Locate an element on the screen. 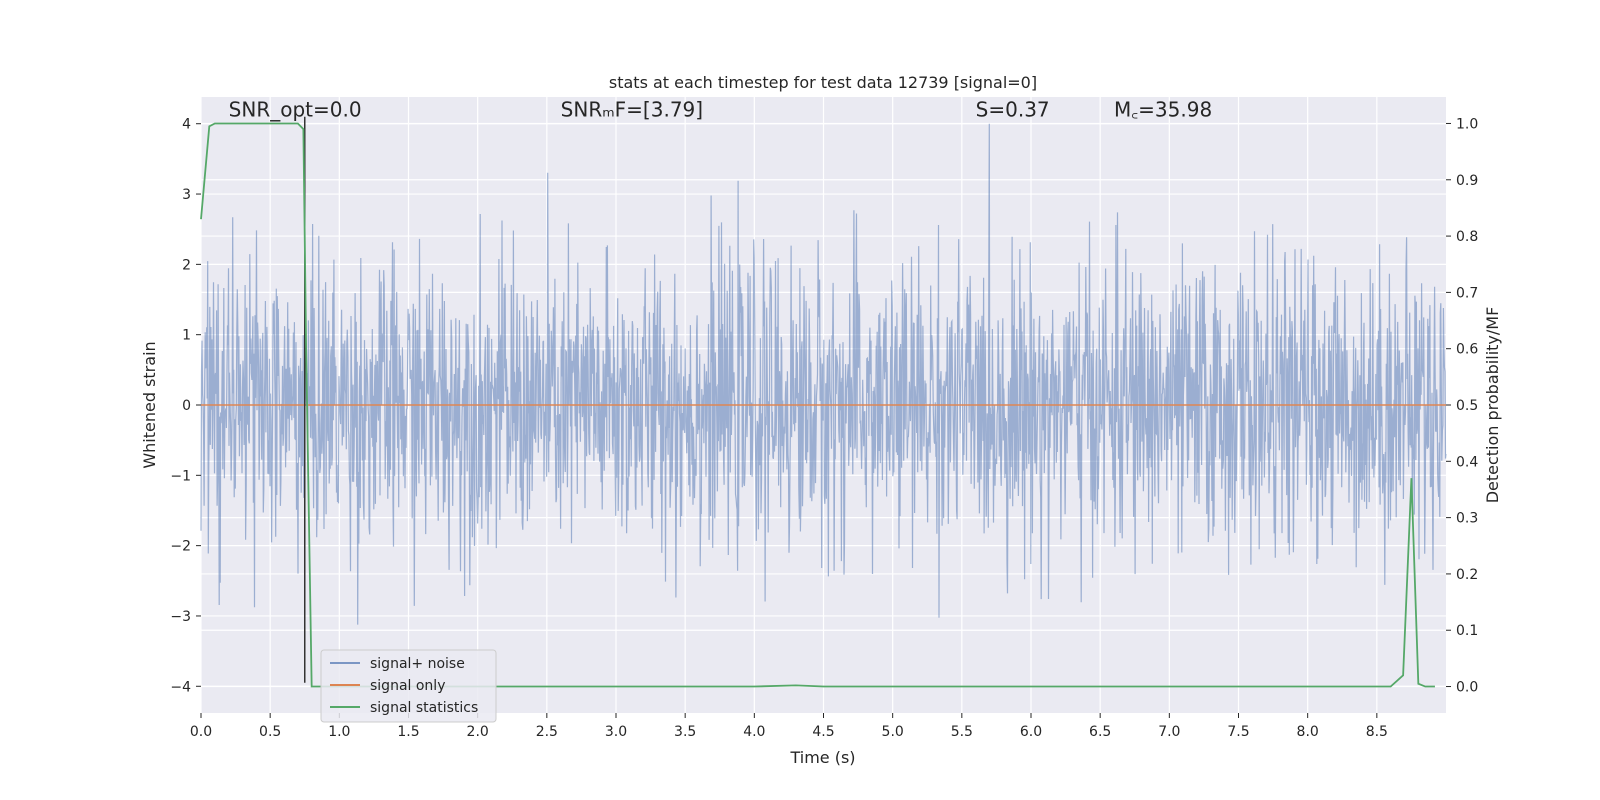 This screenshot has width=1600, height=800. y-tick-label-5: 1 is located at coordinates (186, 336).